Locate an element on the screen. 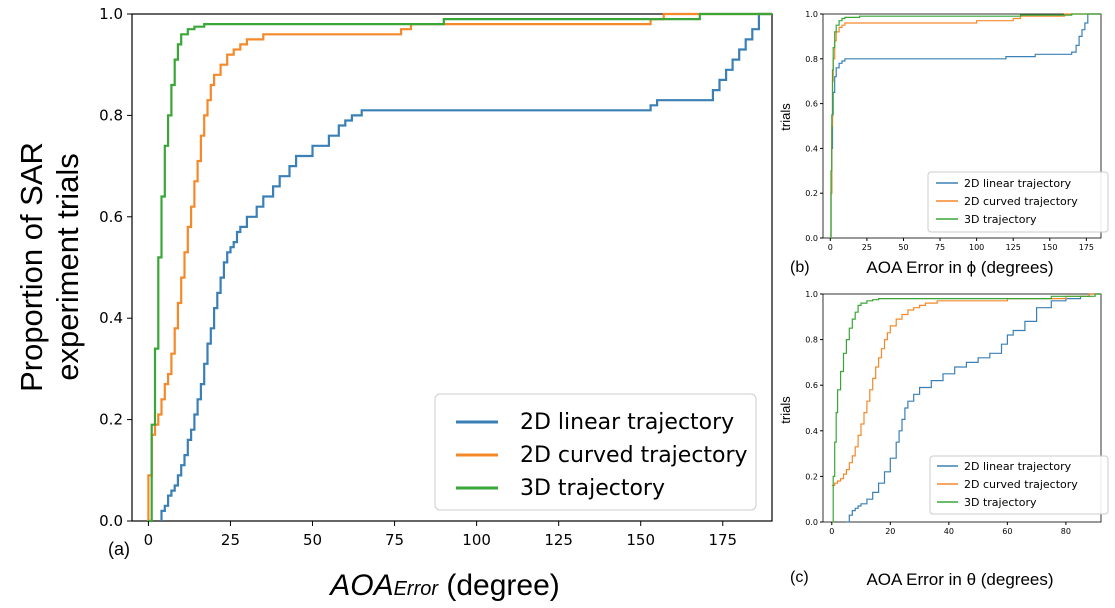  panel-c-ytick-label: 1.0 is located at coordinates (811, 294).